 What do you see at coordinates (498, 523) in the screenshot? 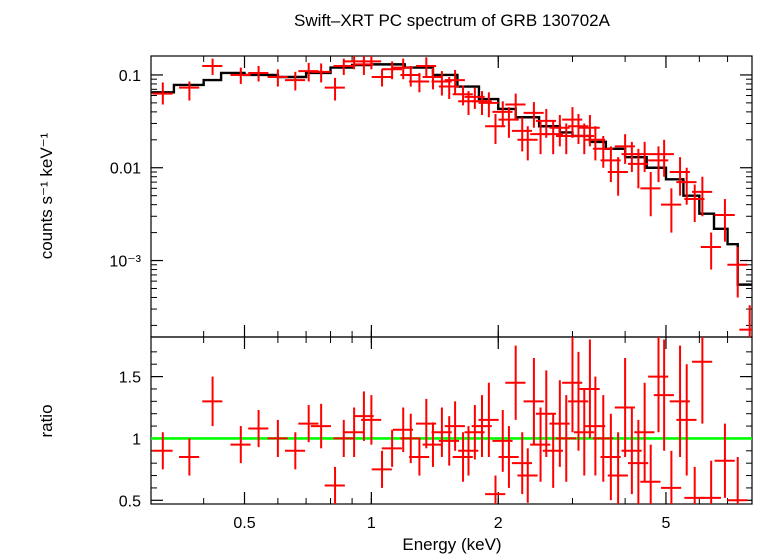
I see `x-tick-label: 2` at bounding box center [498, 523].